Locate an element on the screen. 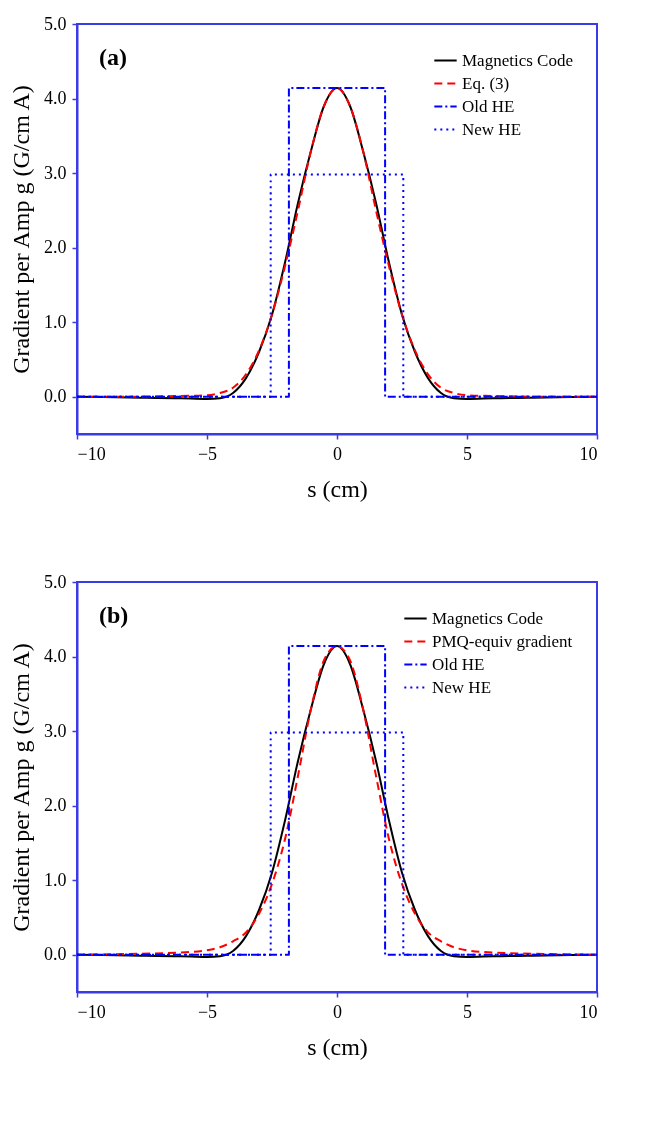 The width and height of the screenshot is (655, 1125). annotation: (a) is located at coordinates (113, 57).